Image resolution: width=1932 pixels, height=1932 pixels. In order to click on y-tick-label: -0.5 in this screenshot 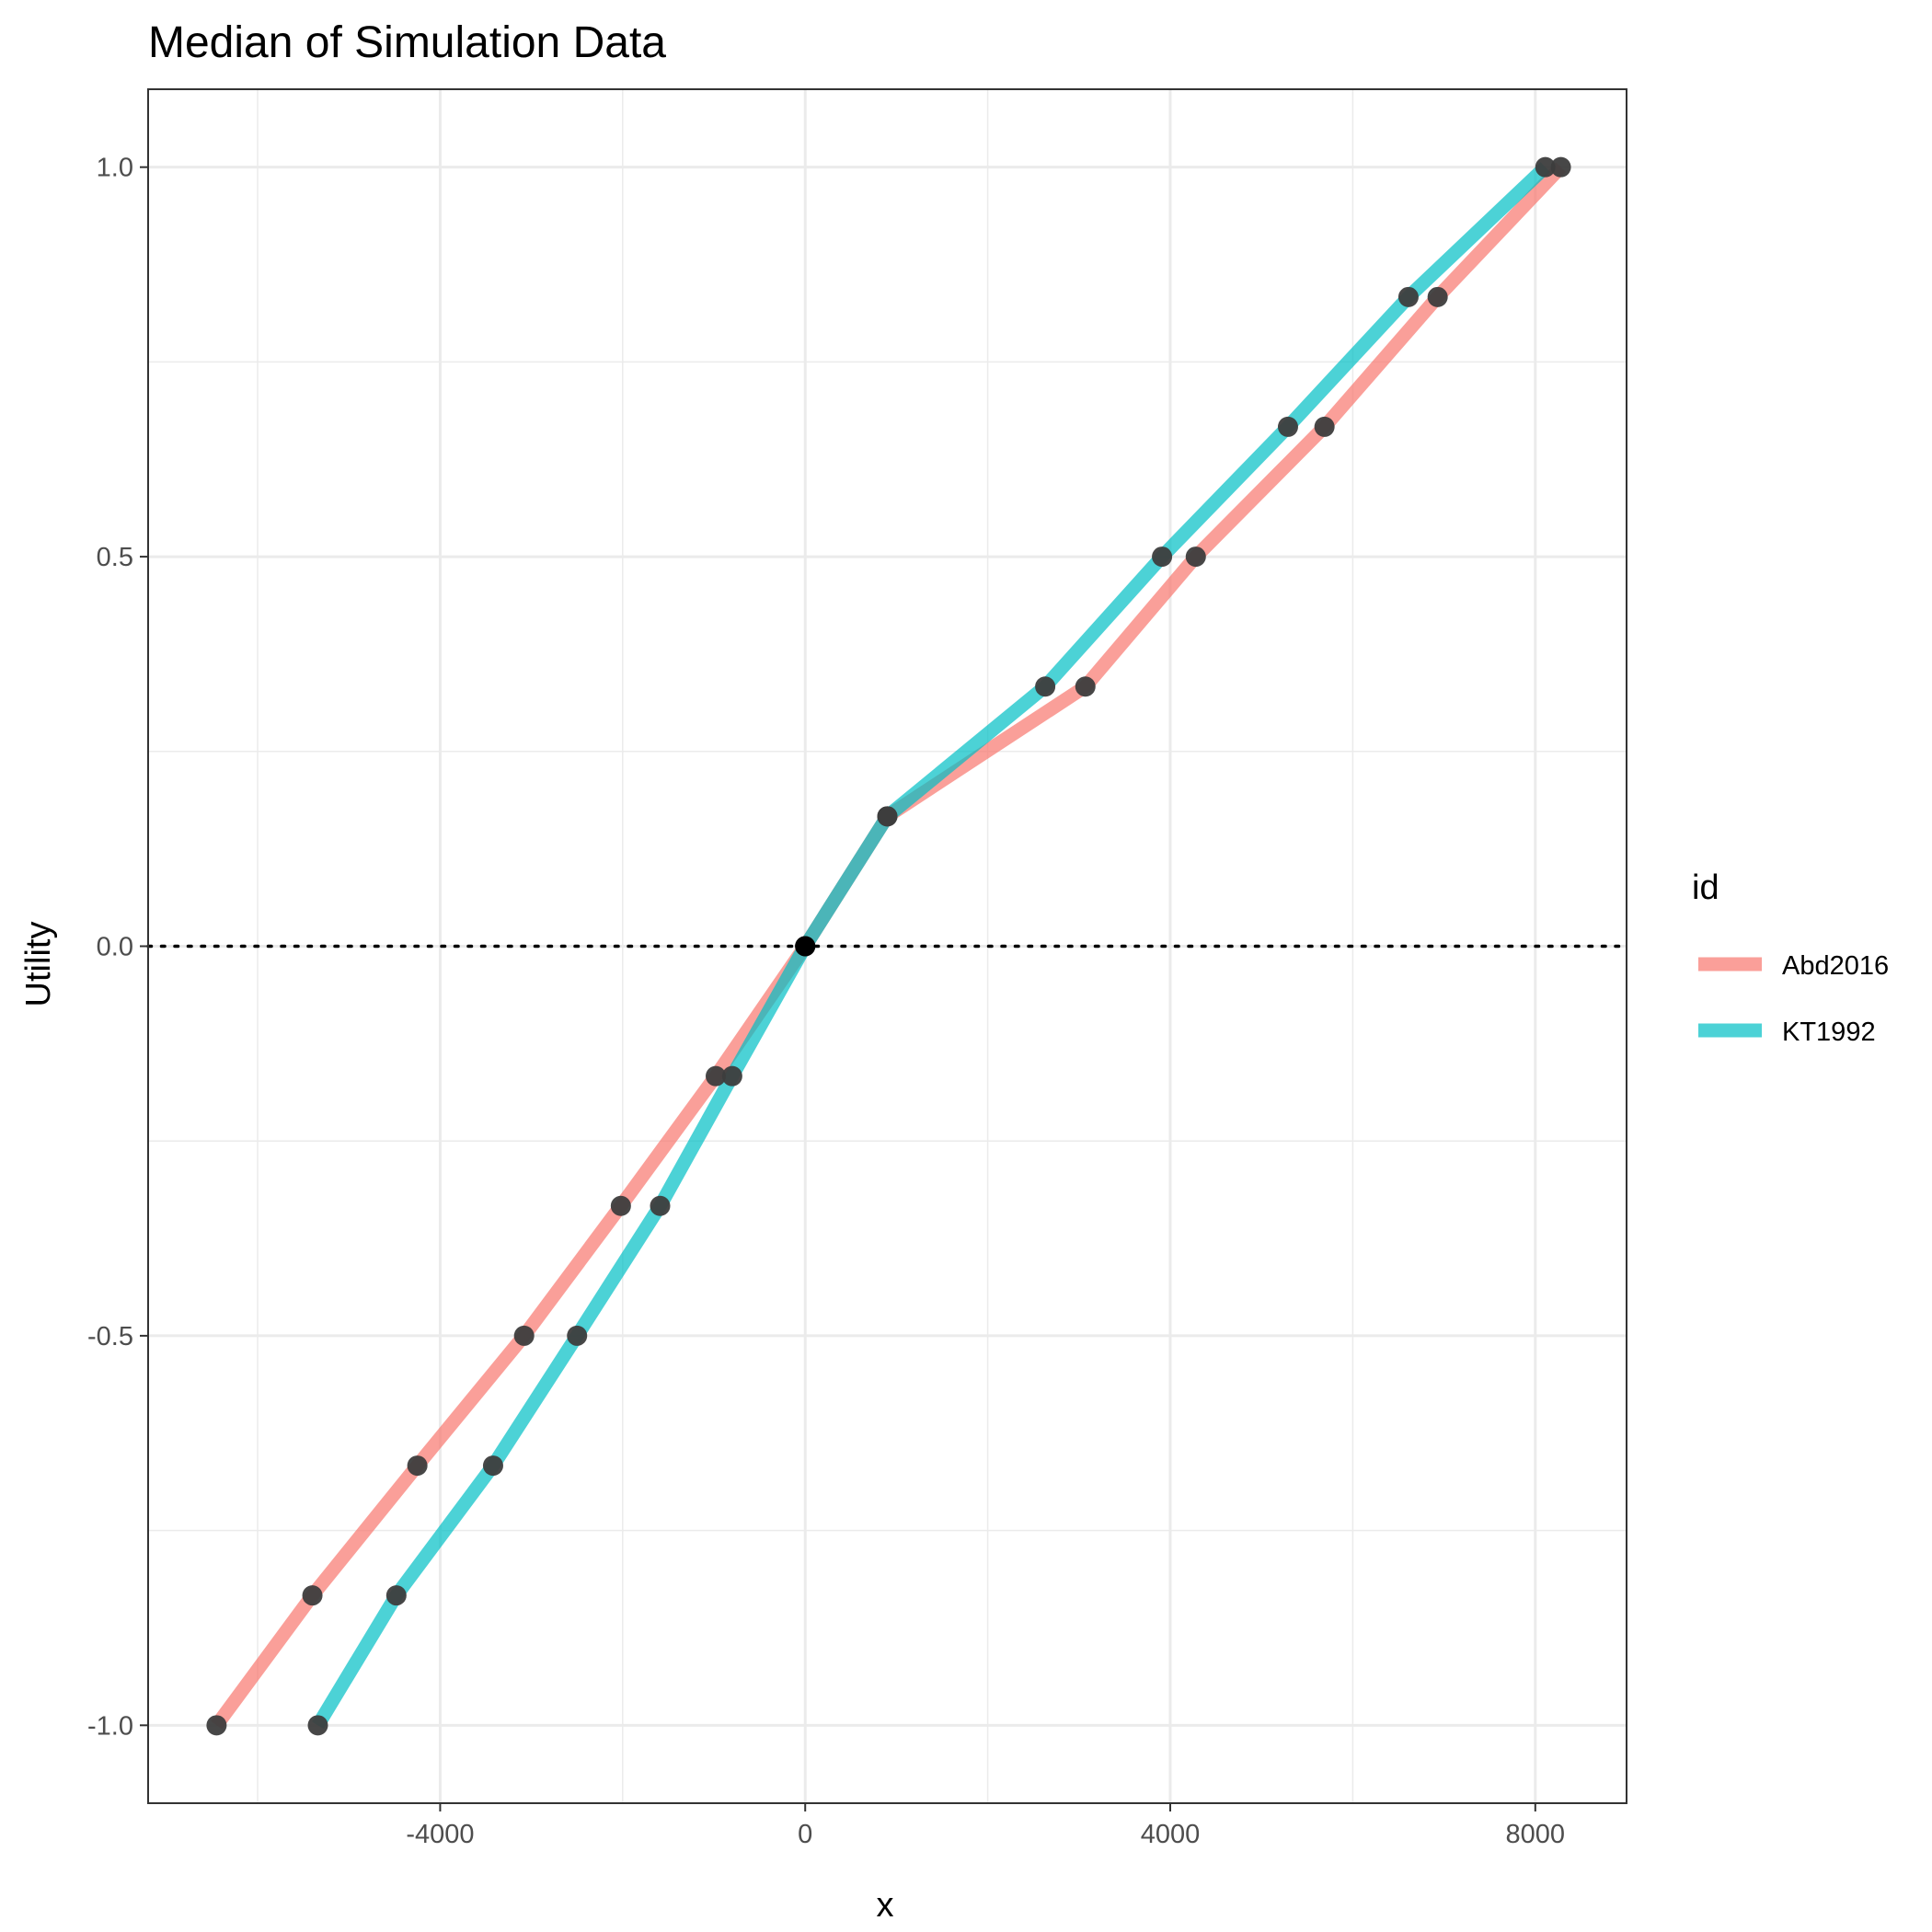, I will do `click(110, 1336)`.